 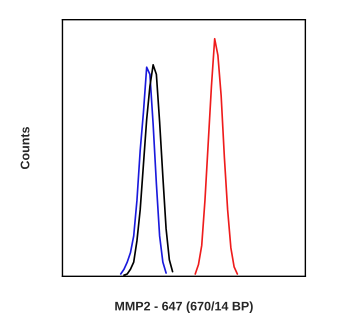 I want to click on x-axis-title: MMP2 - 647 (670/14 BP), so click(x=184, y=307).